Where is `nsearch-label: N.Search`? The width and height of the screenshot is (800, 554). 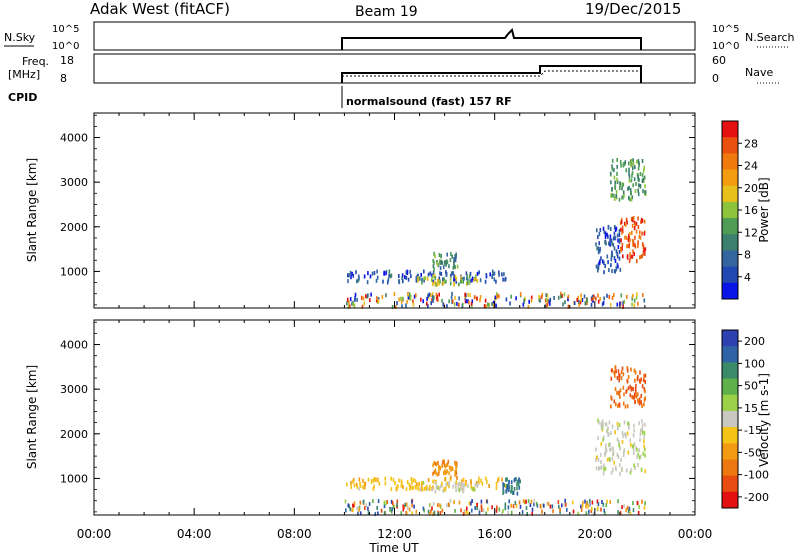 nsearch-label: N.Search is located at coordinates (770, 37).